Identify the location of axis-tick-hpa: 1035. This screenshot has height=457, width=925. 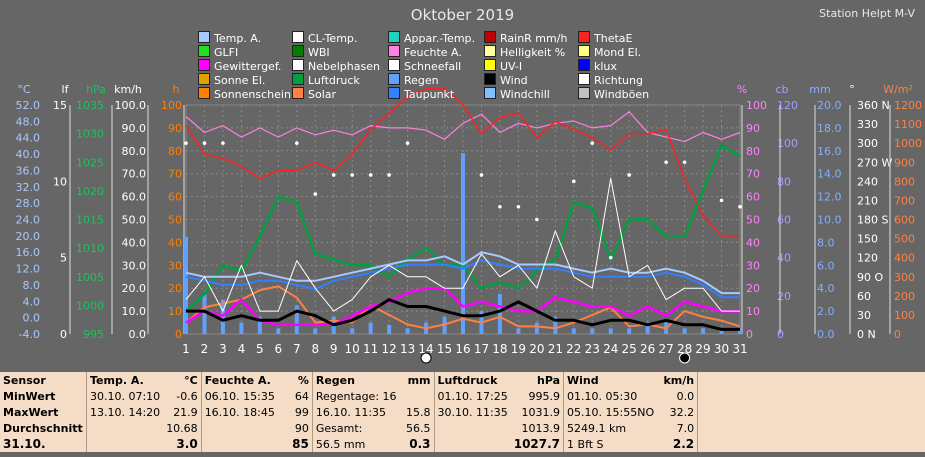
(90, 105).